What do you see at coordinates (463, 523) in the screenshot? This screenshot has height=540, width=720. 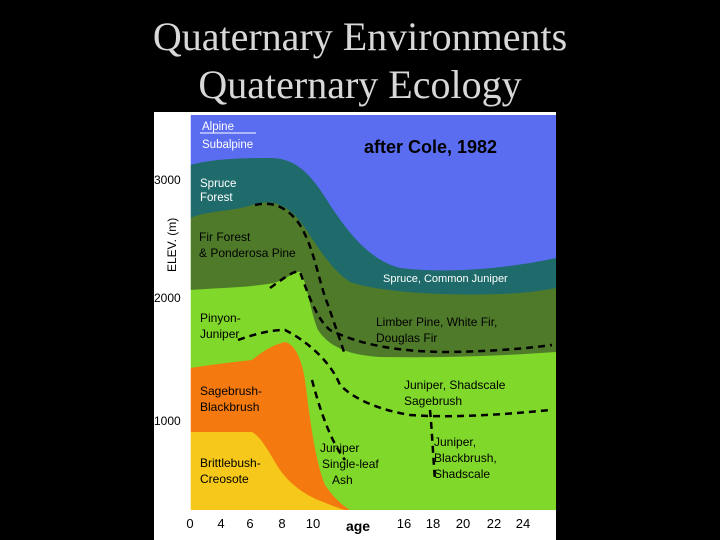 I see `x-tick-20: 20` at bounding box center [463, 523].